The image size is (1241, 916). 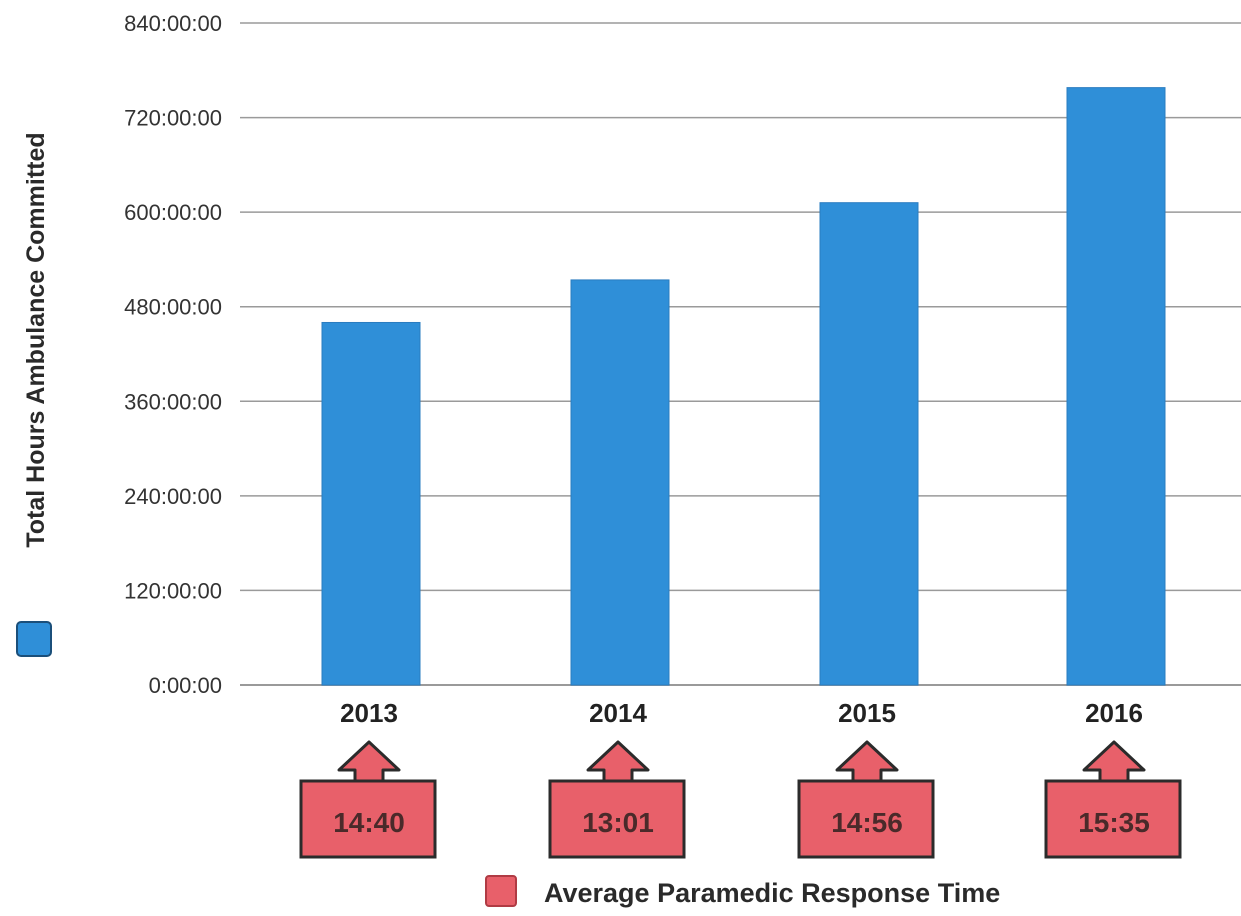 What do you see at coordinates (867, 822) in the screenshot?
I see `response-time-value: 14:56` at bounding box center [867, 822].